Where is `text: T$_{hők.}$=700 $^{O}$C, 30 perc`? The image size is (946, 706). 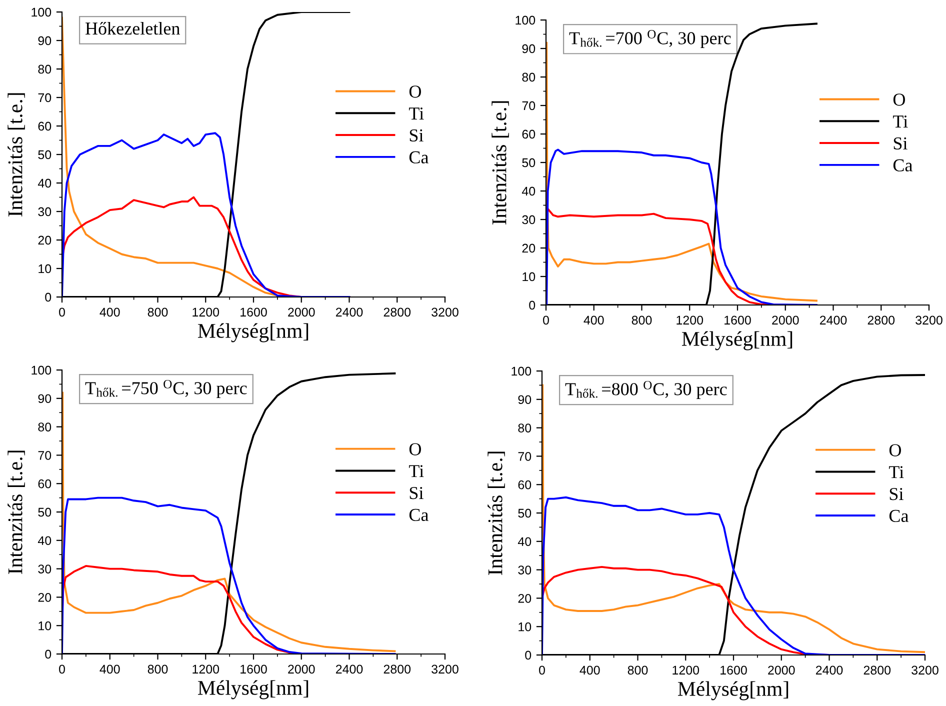 text: T$_{hők.}$=700 $^{O}$C, 30 perc is located at coordinates (650, 39).